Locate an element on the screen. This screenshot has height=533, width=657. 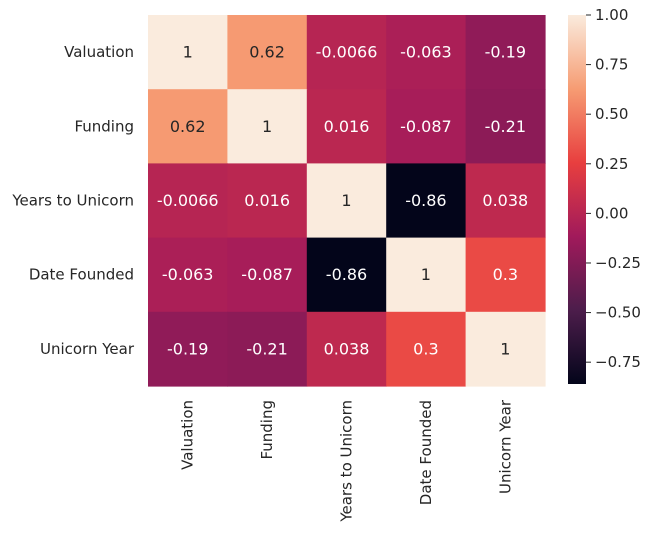
colorbar-tick-label-6: −0.50 is located at coordinates (618, 313).